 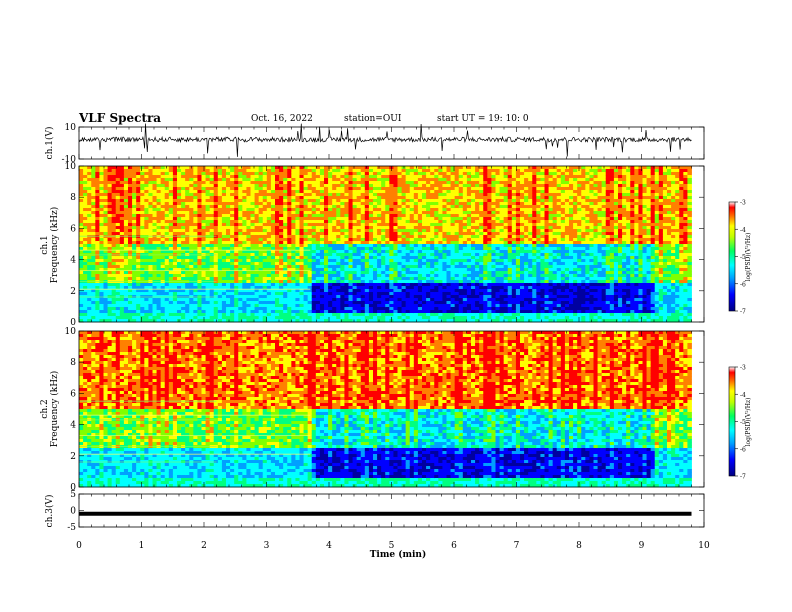 What do you see at coordinates (49, 511) in the screenshot?
I see `ch3-ylabel: ch.3(V)` at bounding box center [49, 511].